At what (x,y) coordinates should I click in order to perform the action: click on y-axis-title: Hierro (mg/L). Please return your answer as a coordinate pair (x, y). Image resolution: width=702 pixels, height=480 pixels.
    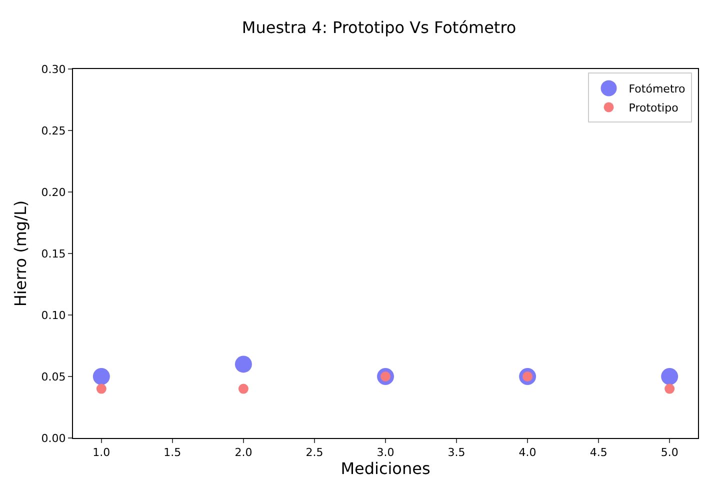
    Looking at the image, I should click on (20, 253).